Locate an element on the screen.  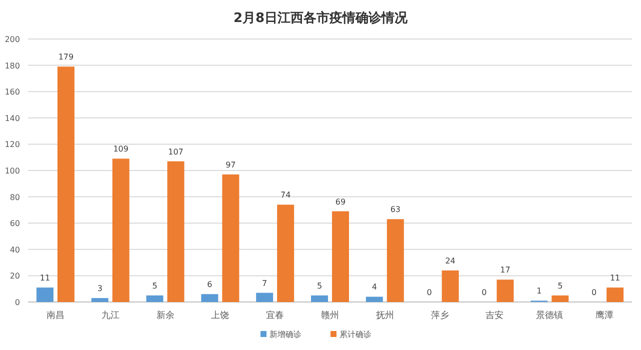
y-tick-label: 20 is located at coordinates (15, 276).